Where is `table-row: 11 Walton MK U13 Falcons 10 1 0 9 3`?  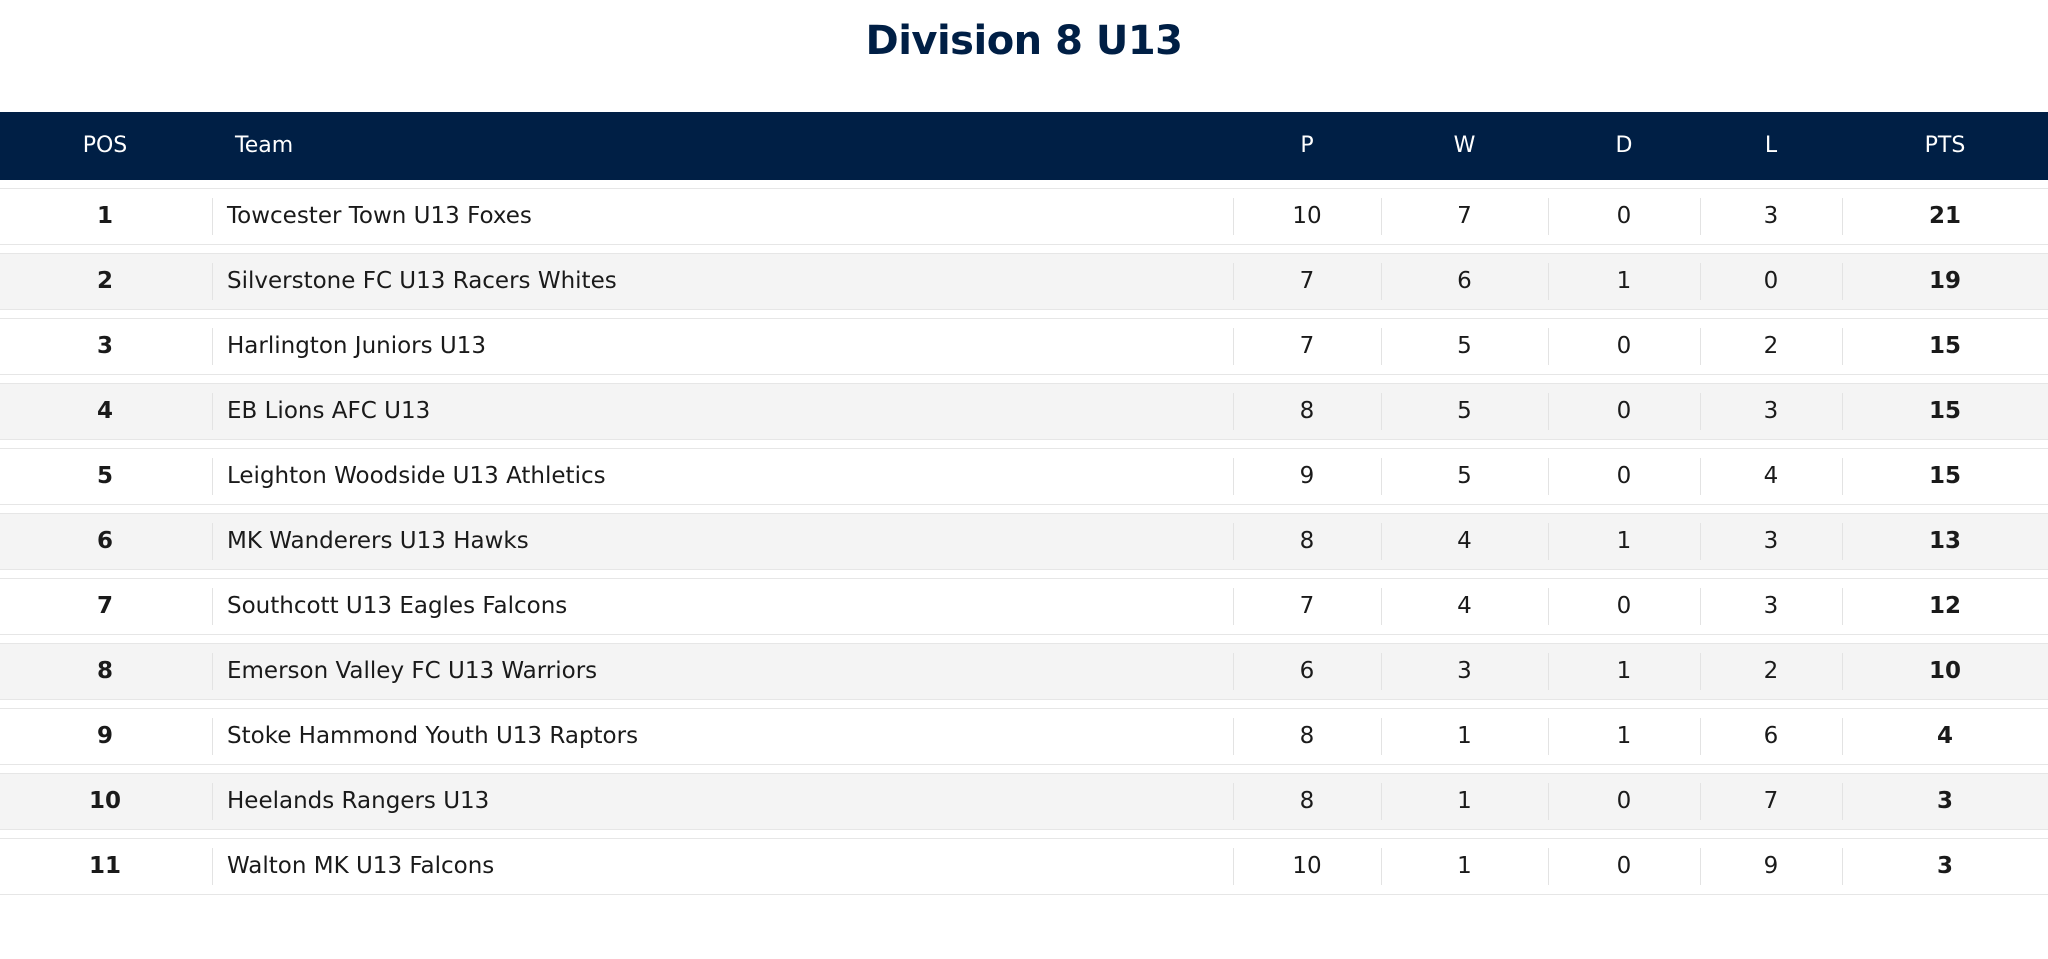 table-row: 11 Walton MK U13 Falcons 10 1 0 9 3 is located at coordinates (1024, 866).